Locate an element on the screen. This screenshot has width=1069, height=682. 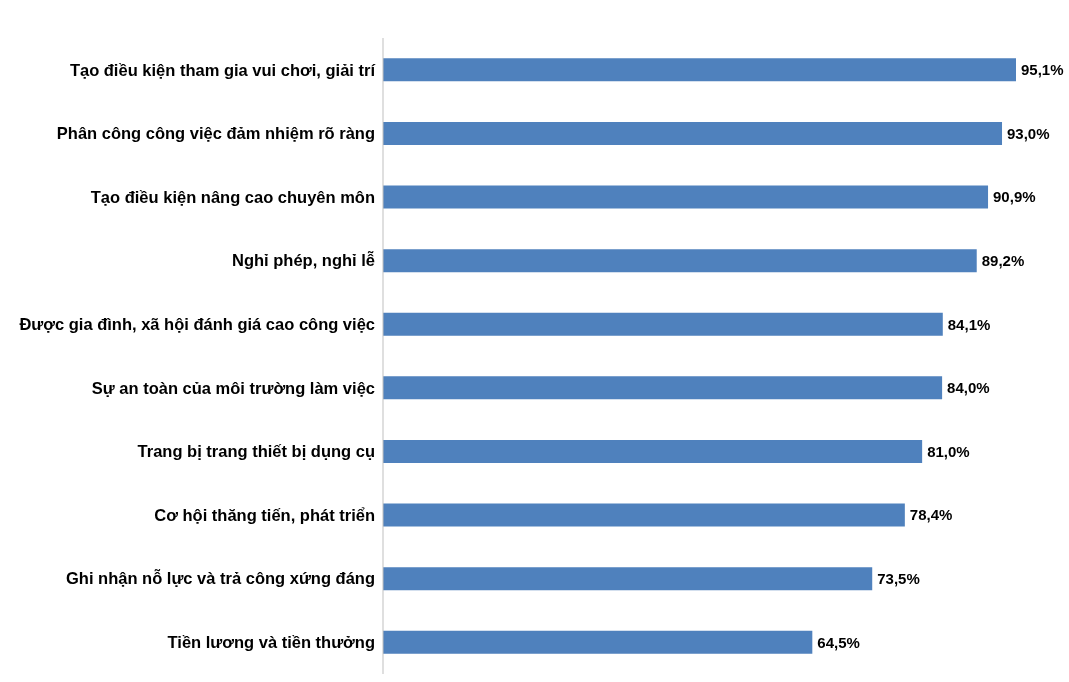
y-tick-label: Tạo điều kiện nâng cao chuyên môn is located at coordinates (232, 196).